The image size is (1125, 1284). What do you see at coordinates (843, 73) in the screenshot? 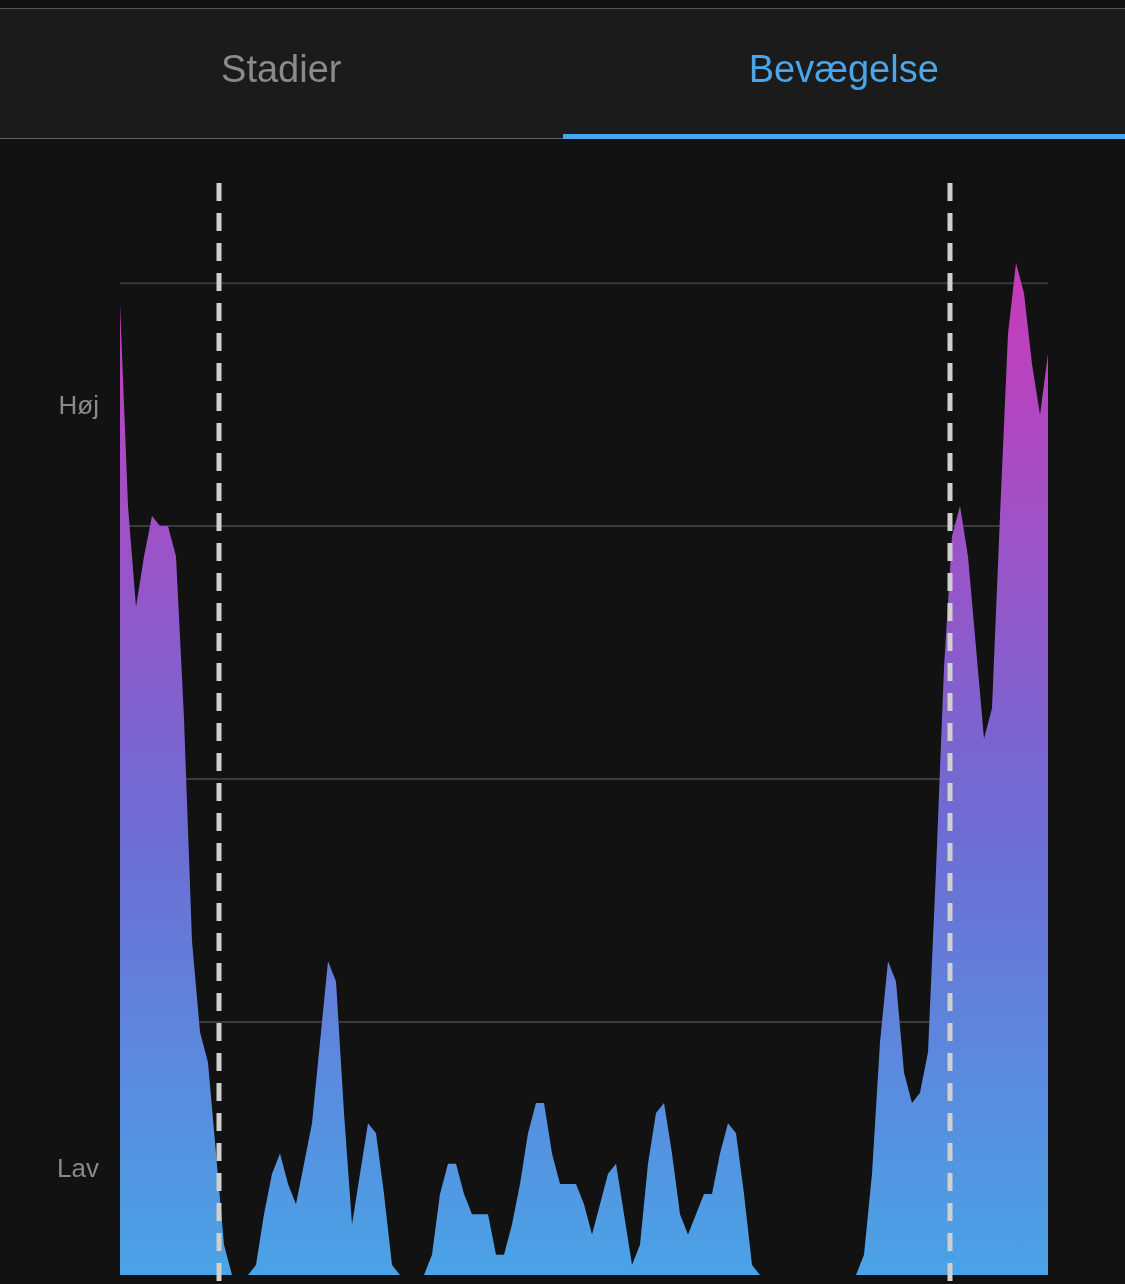
I see `text: Bevægelse` at bounding box center [843, 73].